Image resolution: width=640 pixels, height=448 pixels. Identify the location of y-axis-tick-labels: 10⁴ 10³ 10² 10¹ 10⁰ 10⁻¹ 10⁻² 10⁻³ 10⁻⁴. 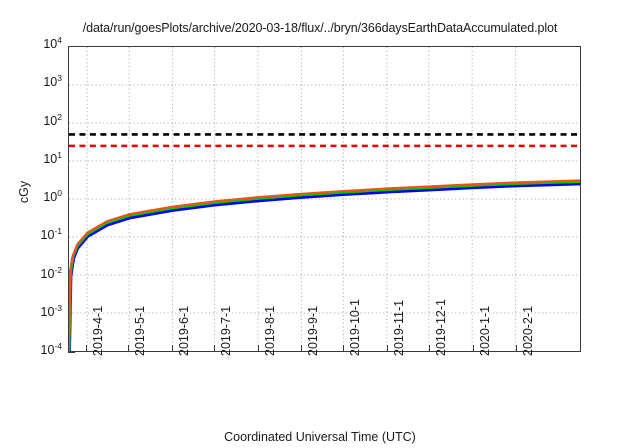
(38, 224).